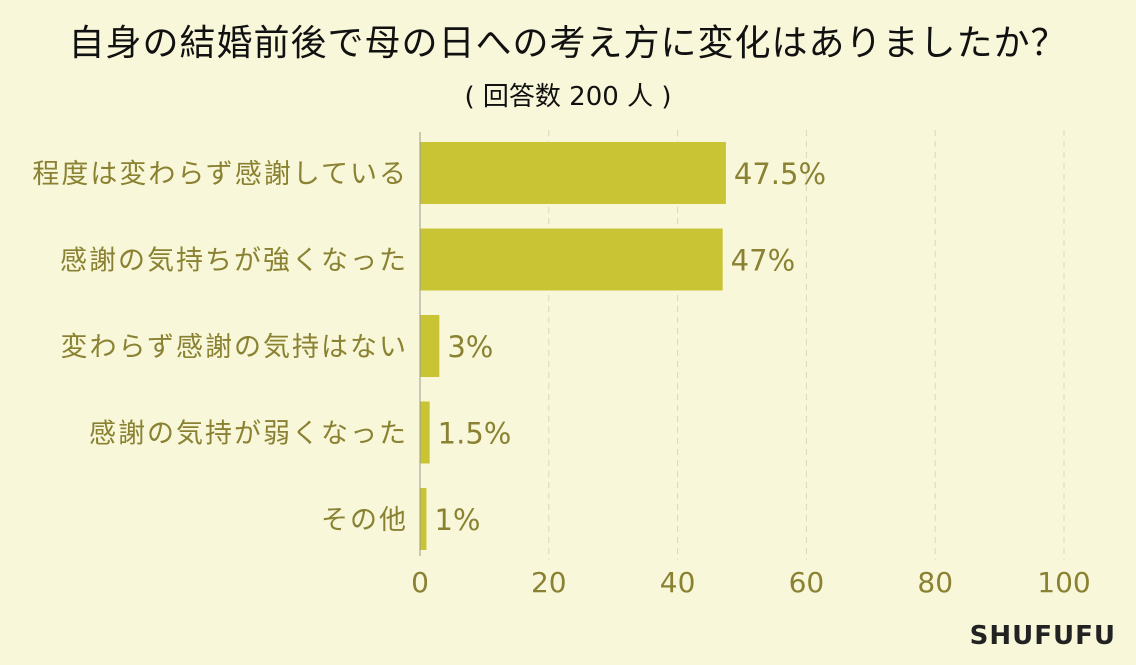  Describe the element at coordinates (780, 174) in the screenshot. I see `value-label: 47.5%` at that location.